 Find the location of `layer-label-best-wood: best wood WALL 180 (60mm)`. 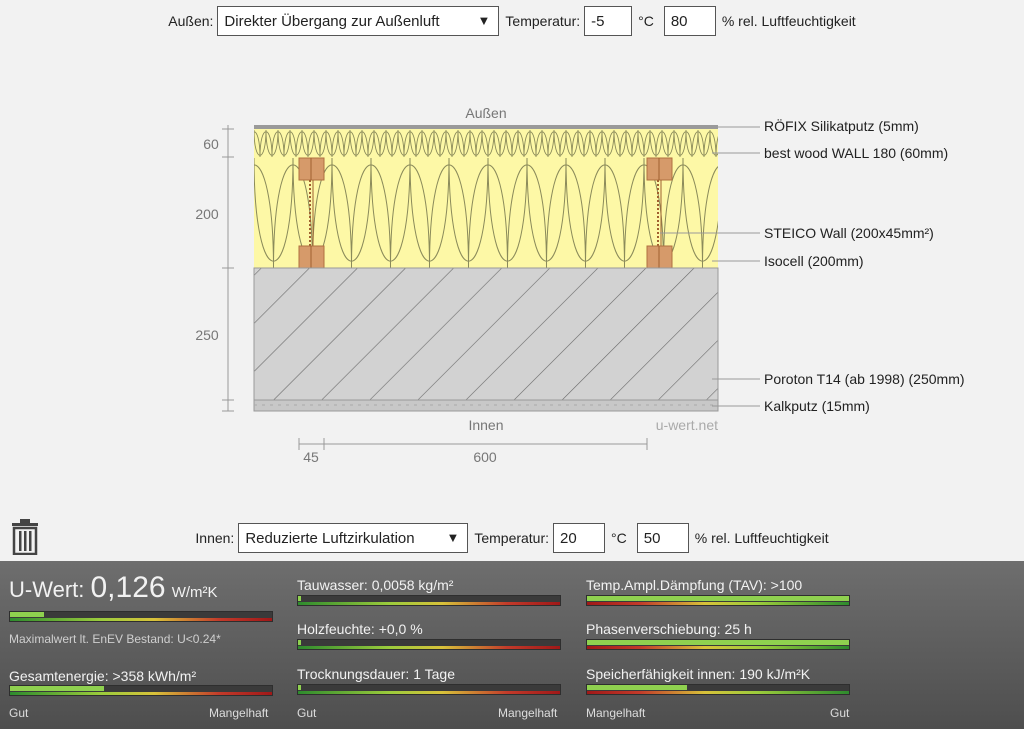

layer-label-best-wood: best wood WALL 180 (60mm) is located at coordinates (856, 153).